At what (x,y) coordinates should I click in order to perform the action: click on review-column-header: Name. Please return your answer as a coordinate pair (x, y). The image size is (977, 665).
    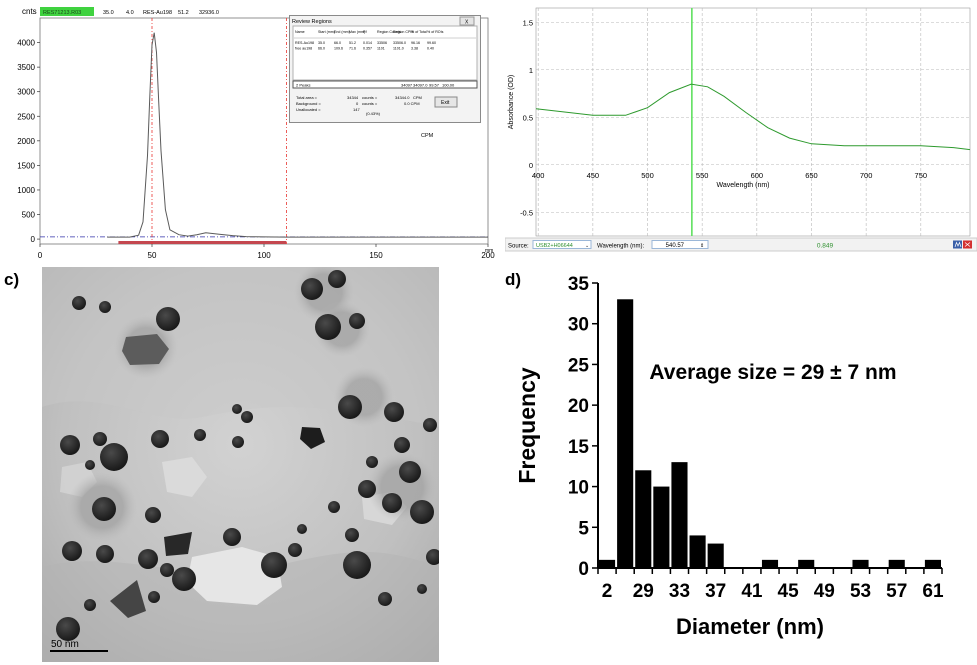
    Looking at the image, I should click on (300, 32).